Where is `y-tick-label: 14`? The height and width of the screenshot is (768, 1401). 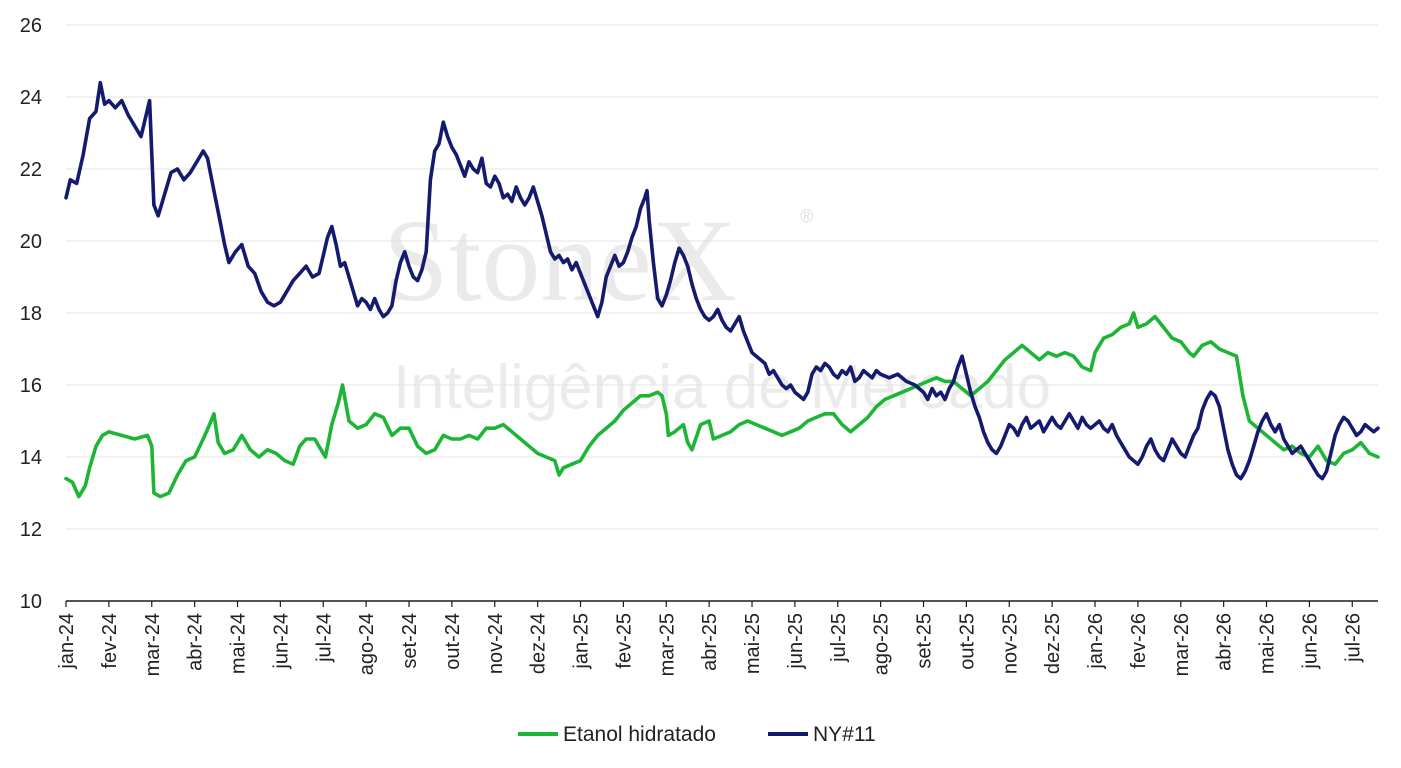
y-tick-label: 14 is located at coordinates (31, 458).